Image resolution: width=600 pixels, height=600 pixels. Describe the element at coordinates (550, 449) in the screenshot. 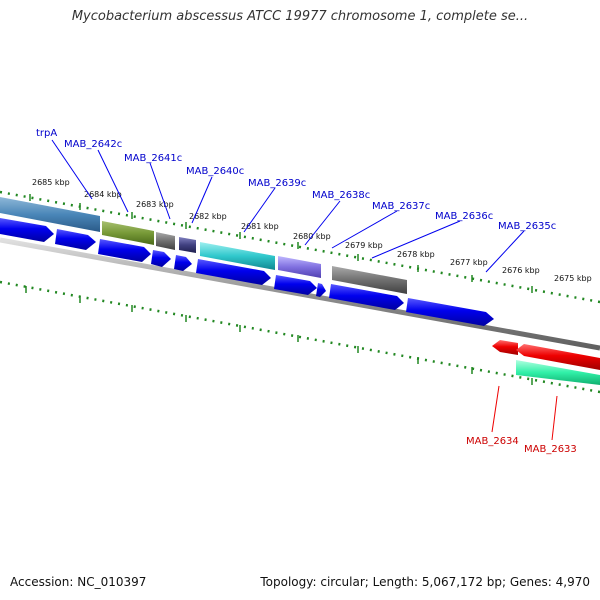

I see `gene-label-mab-2633: MAB_2633` at that location.